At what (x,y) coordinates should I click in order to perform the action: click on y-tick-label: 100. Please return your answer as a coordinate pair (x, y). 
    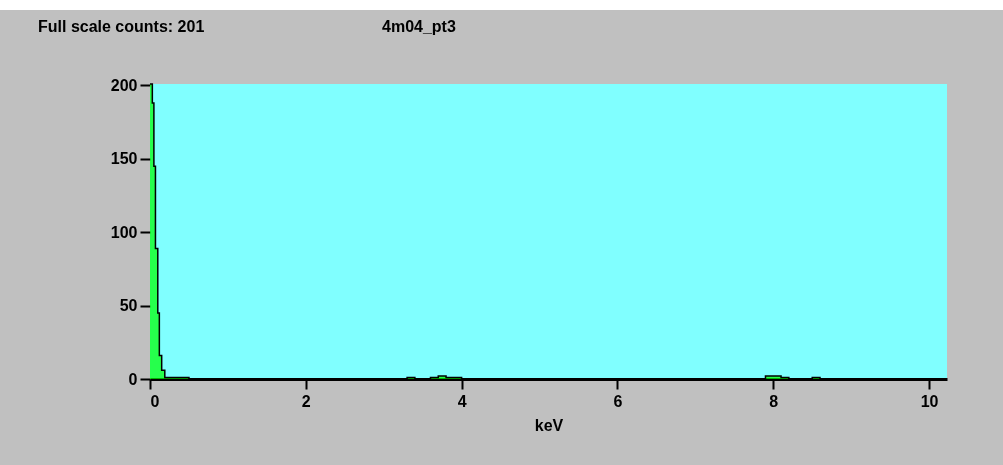
    Looking at the image, I should click on (124, 232).